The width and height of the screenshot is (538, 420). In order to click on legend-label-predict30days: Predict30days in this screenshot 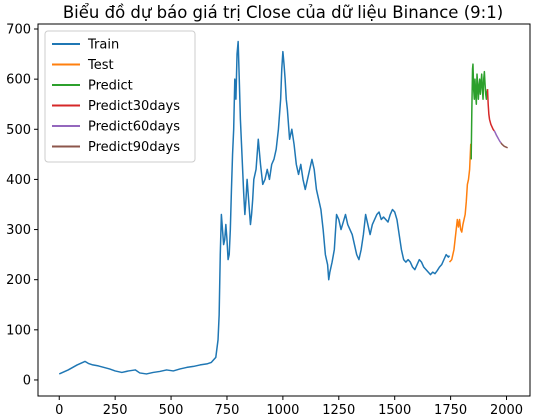, I will do `click(134, 106)`.